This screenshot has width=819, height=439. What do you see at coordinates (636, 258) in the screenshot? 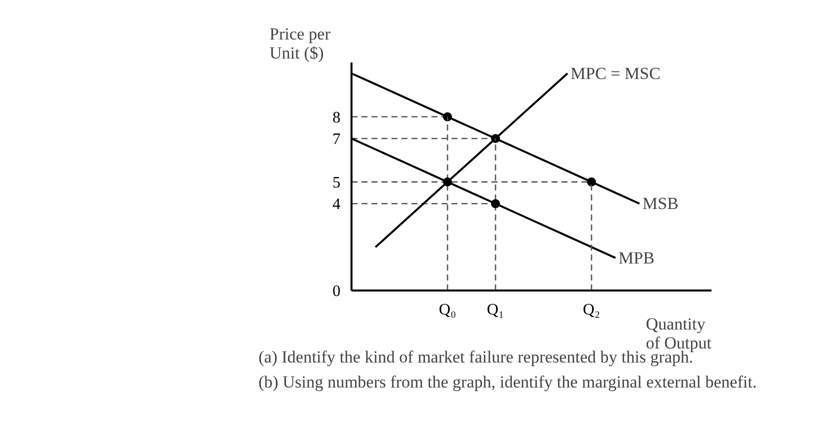
I see `series-label: MPB` at bounding box center [636, 258].